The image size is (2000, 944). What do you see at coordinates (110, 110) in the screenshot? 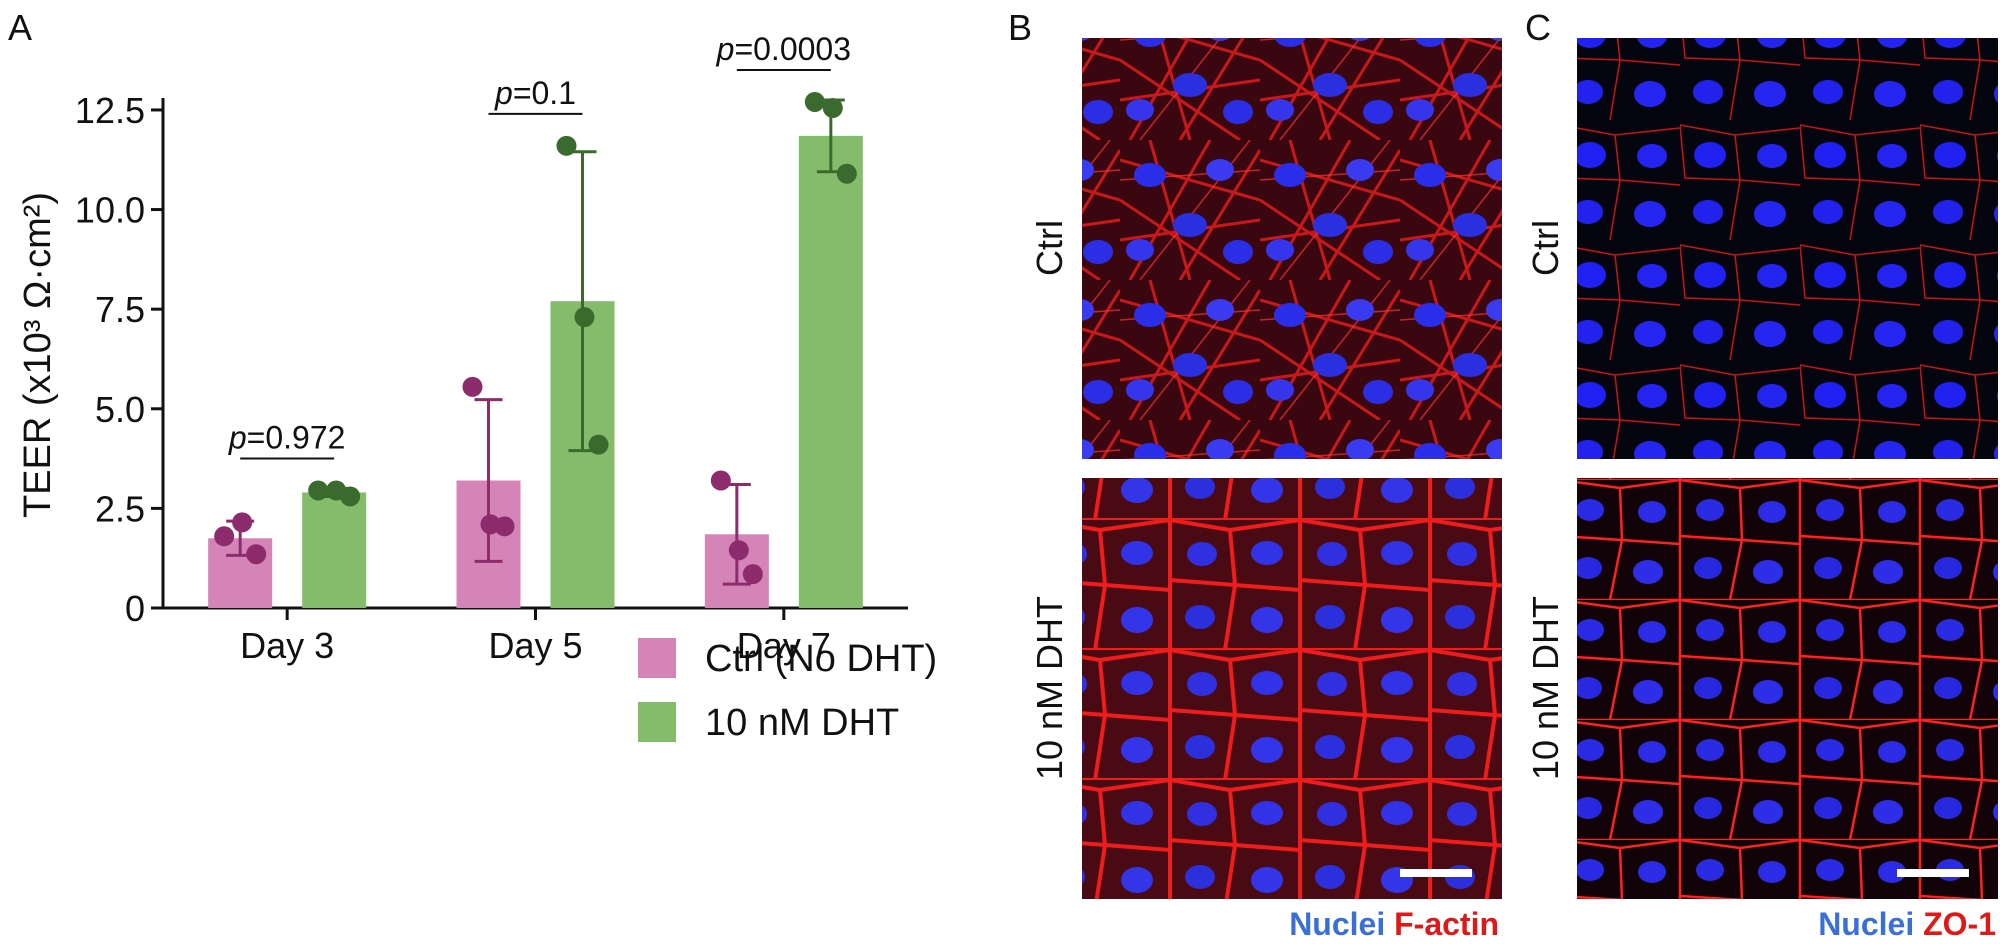
I see `y-tick-label: 12.5` at bounding box center [110, 110].